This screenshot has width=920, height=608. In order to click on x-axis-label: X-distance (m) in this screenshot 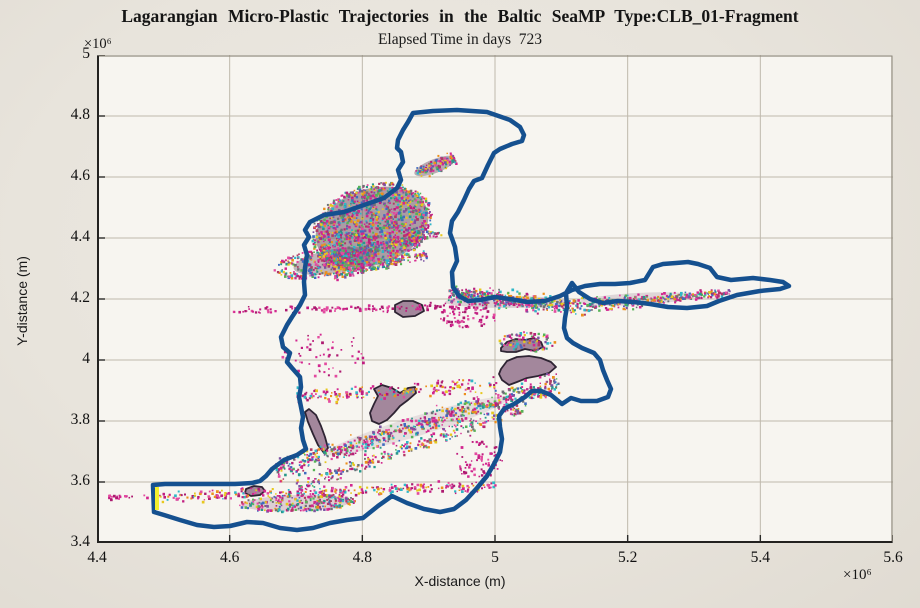, I will do `click(460, 581)`.